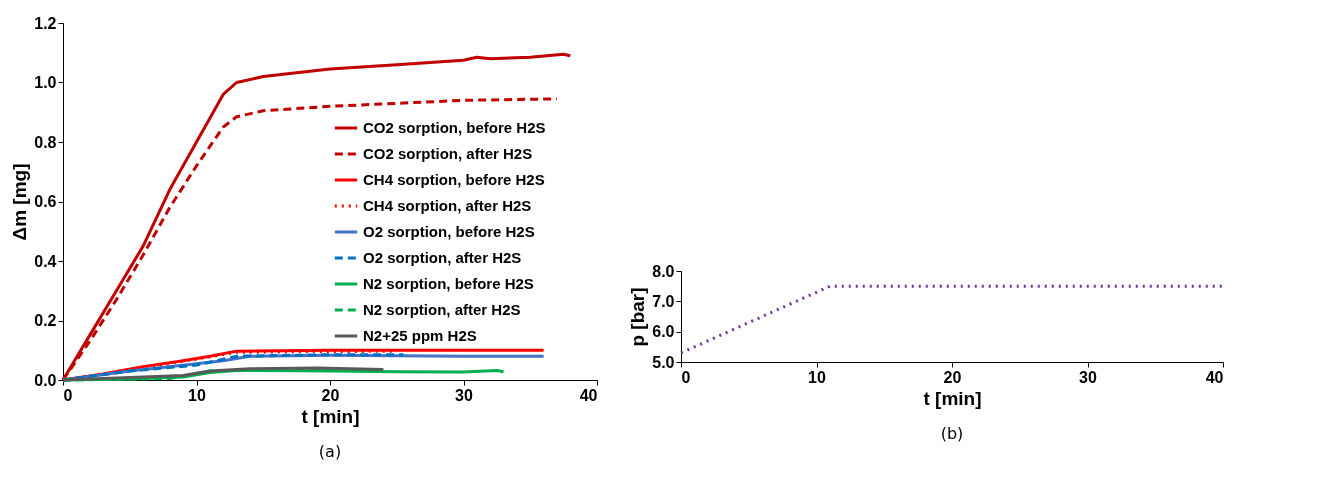 The image size is (1324, 483). What do you see at coordinates (330, 451) in the screenshot?
I see `text: (a)` at bounding box center [330, 451].